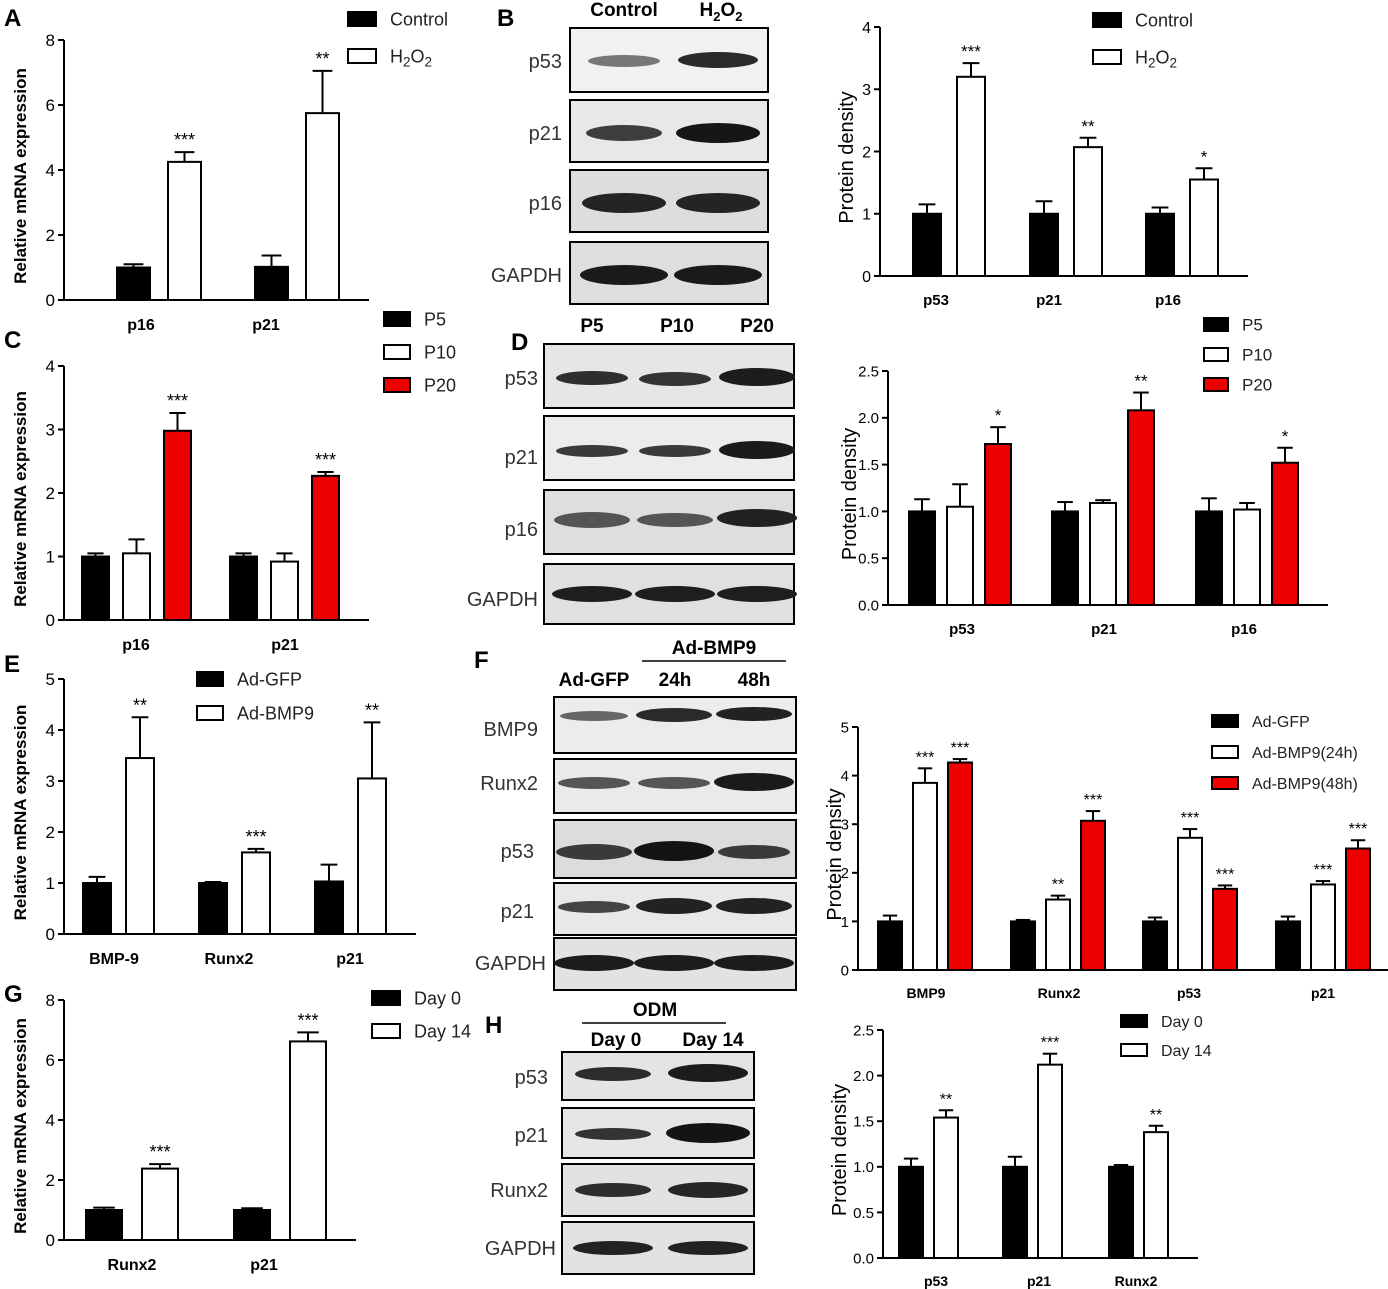  I want to click on chart-h-y-tick-label: 0.0, so click(863, 1258).